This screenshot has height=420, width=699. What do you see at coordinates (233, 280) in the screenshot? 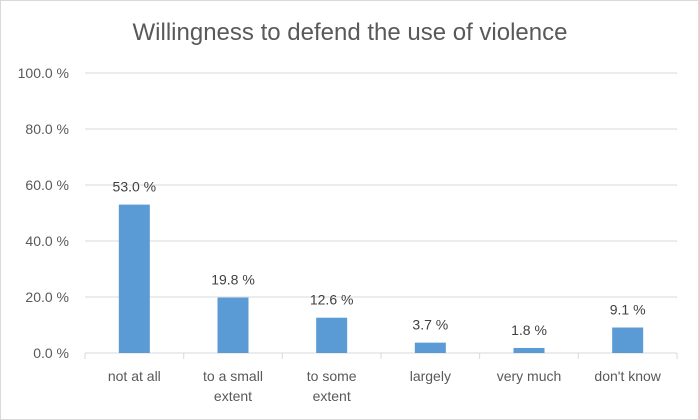
I see `data-label: 19.8 %` at bounding box center [233, 280].